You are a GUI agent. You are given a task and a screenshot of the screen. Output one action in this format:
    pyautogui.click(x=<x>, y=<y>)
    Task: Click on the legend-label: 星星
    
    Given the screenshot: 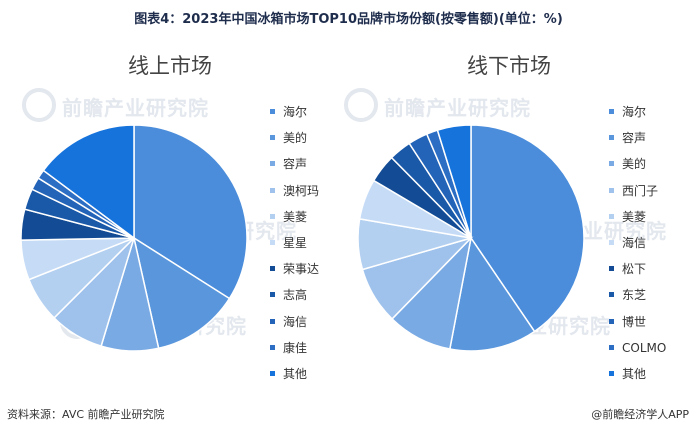 What is the action you would take?
    pyautogui.click(x=295, y=243)
    